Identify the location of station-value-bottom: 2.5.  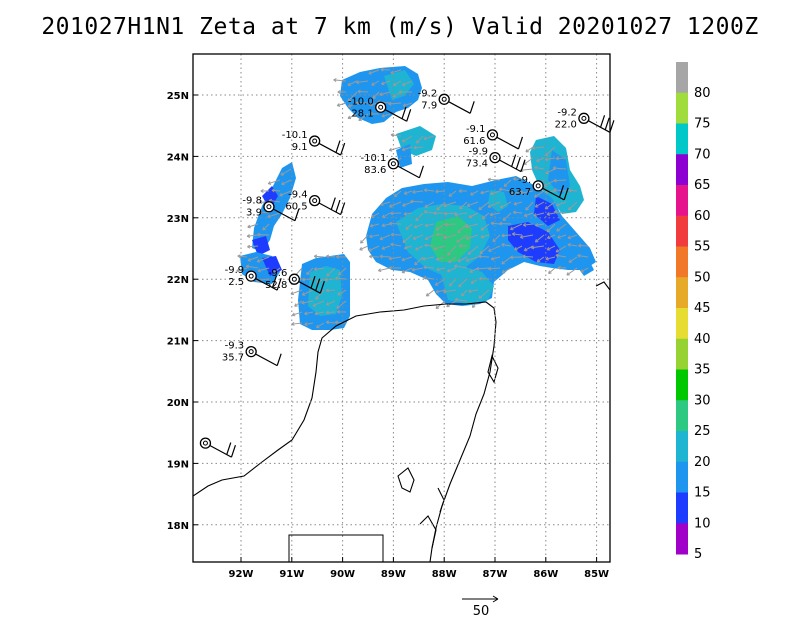
(236, 282).